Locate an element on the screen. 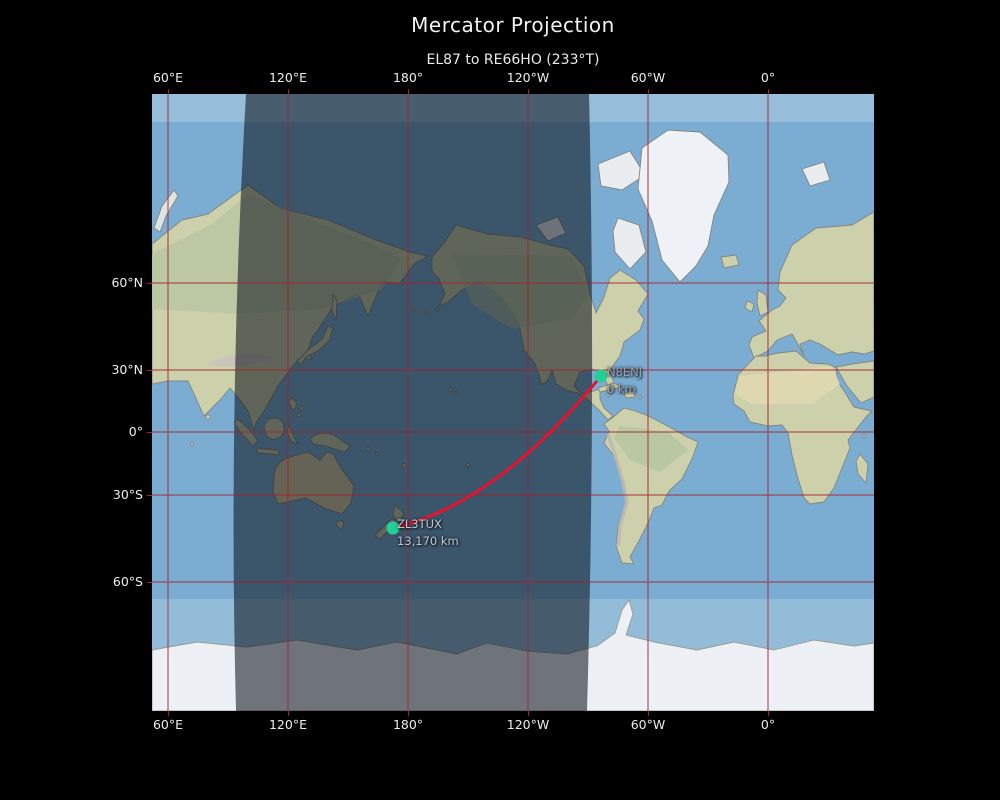  great-circle-path is located at coordinates (497, 452).